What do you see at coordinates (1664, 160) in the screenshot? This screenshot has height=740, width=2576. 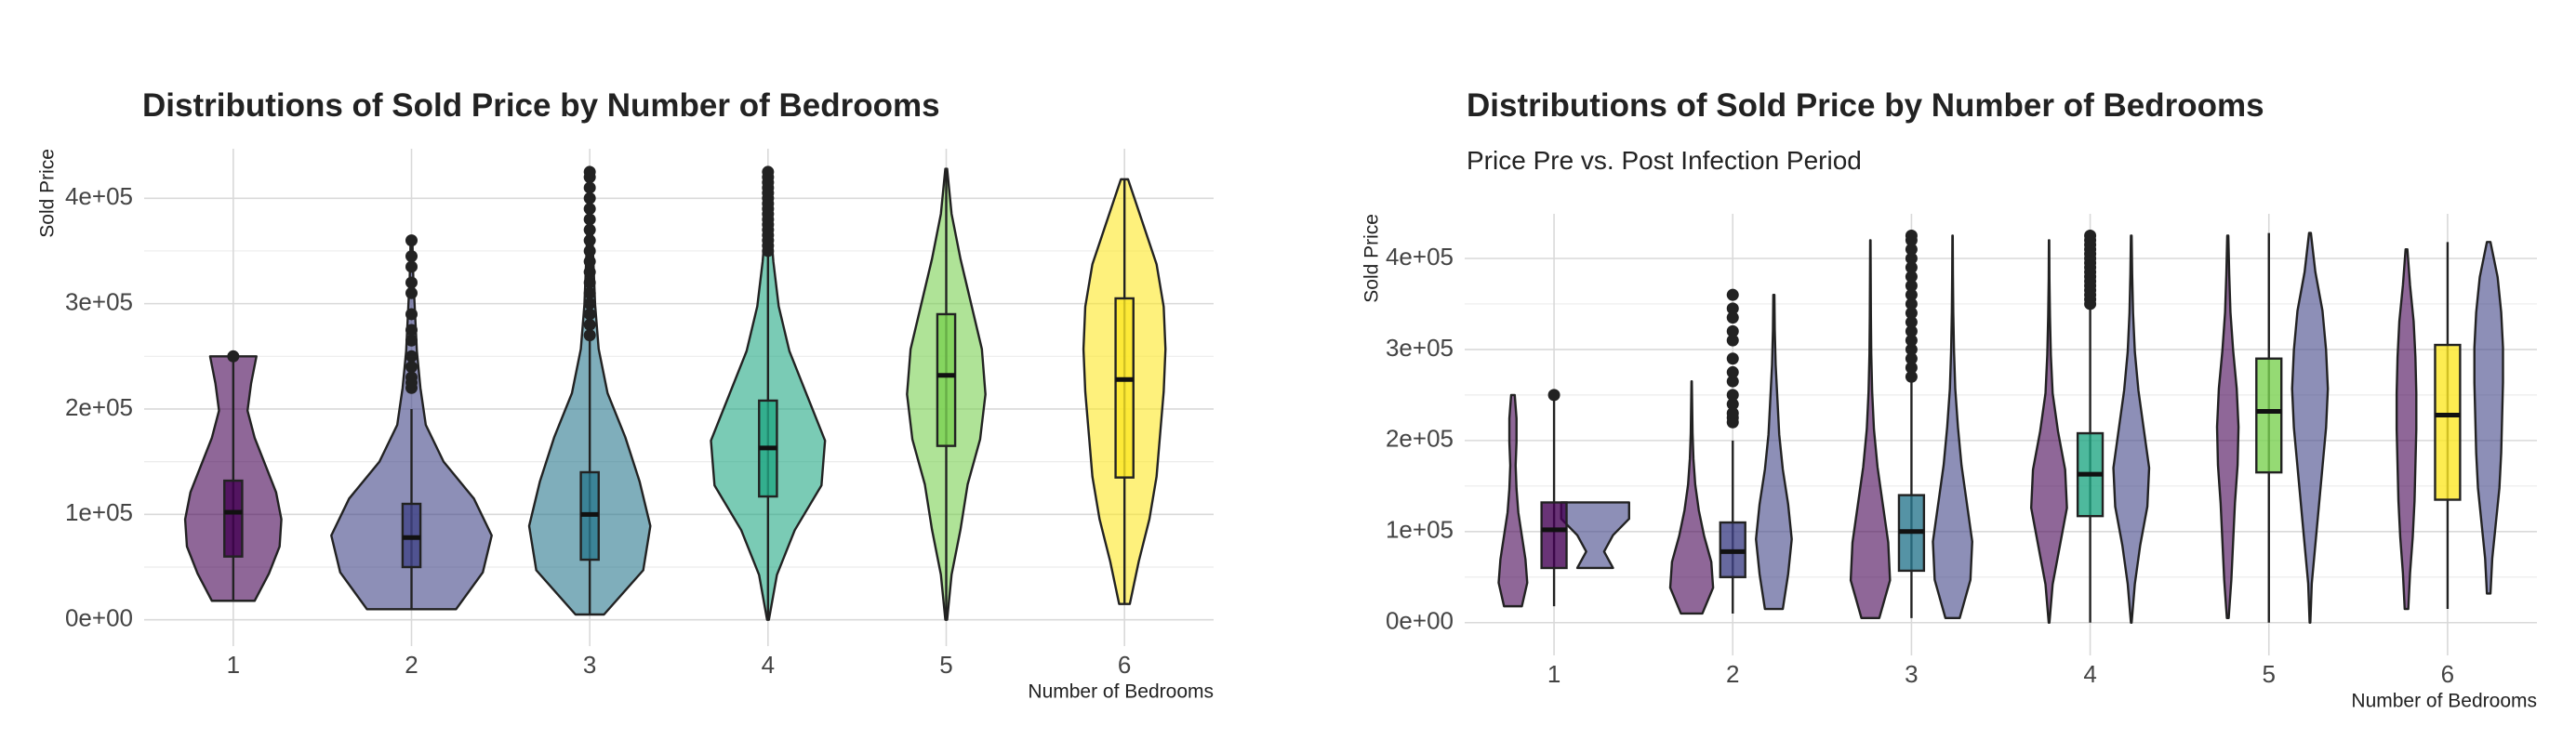 I see `chart-subtitle: Price Pre vs. Post Infection Period` at bounding box center [1664, 160].